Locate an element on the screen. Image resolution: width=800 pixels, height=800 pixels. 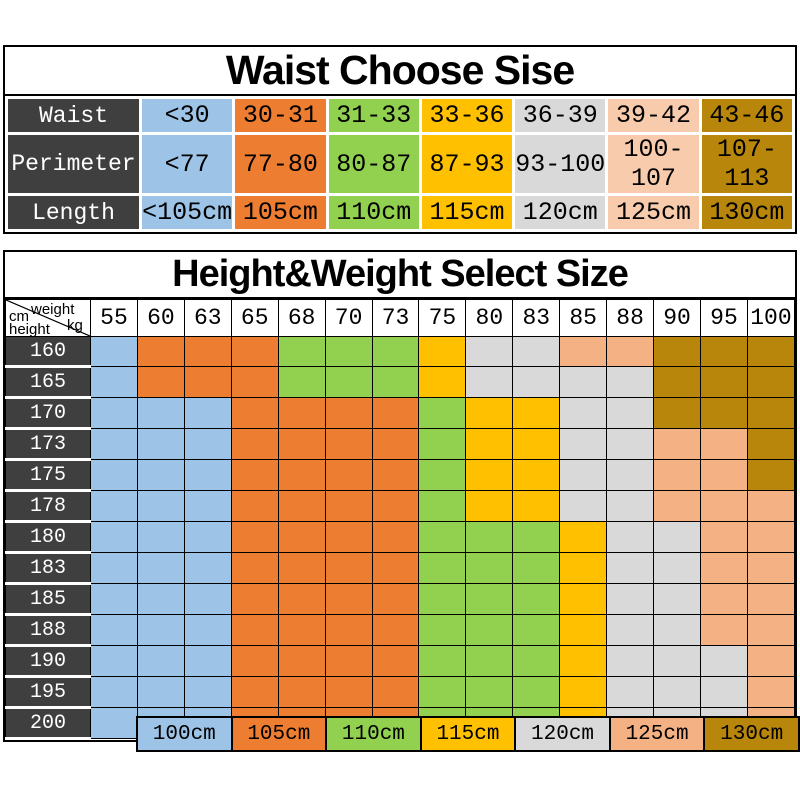
height-header-cell: 185 is located at coordinates (48, 599).